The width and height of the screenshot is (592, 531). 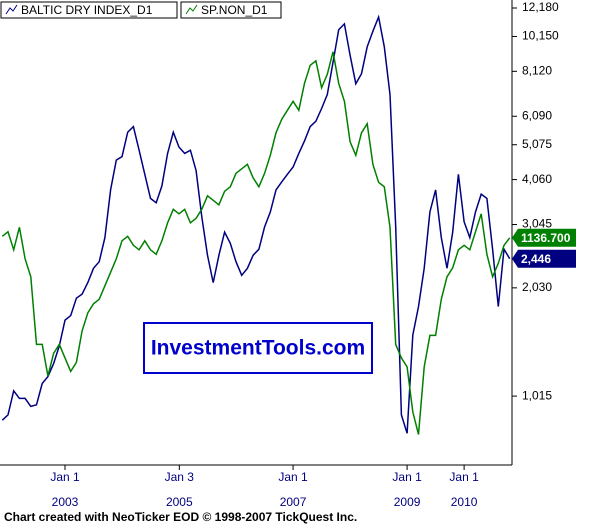 I want to click on watermark-box, so click(x=258, y=348).